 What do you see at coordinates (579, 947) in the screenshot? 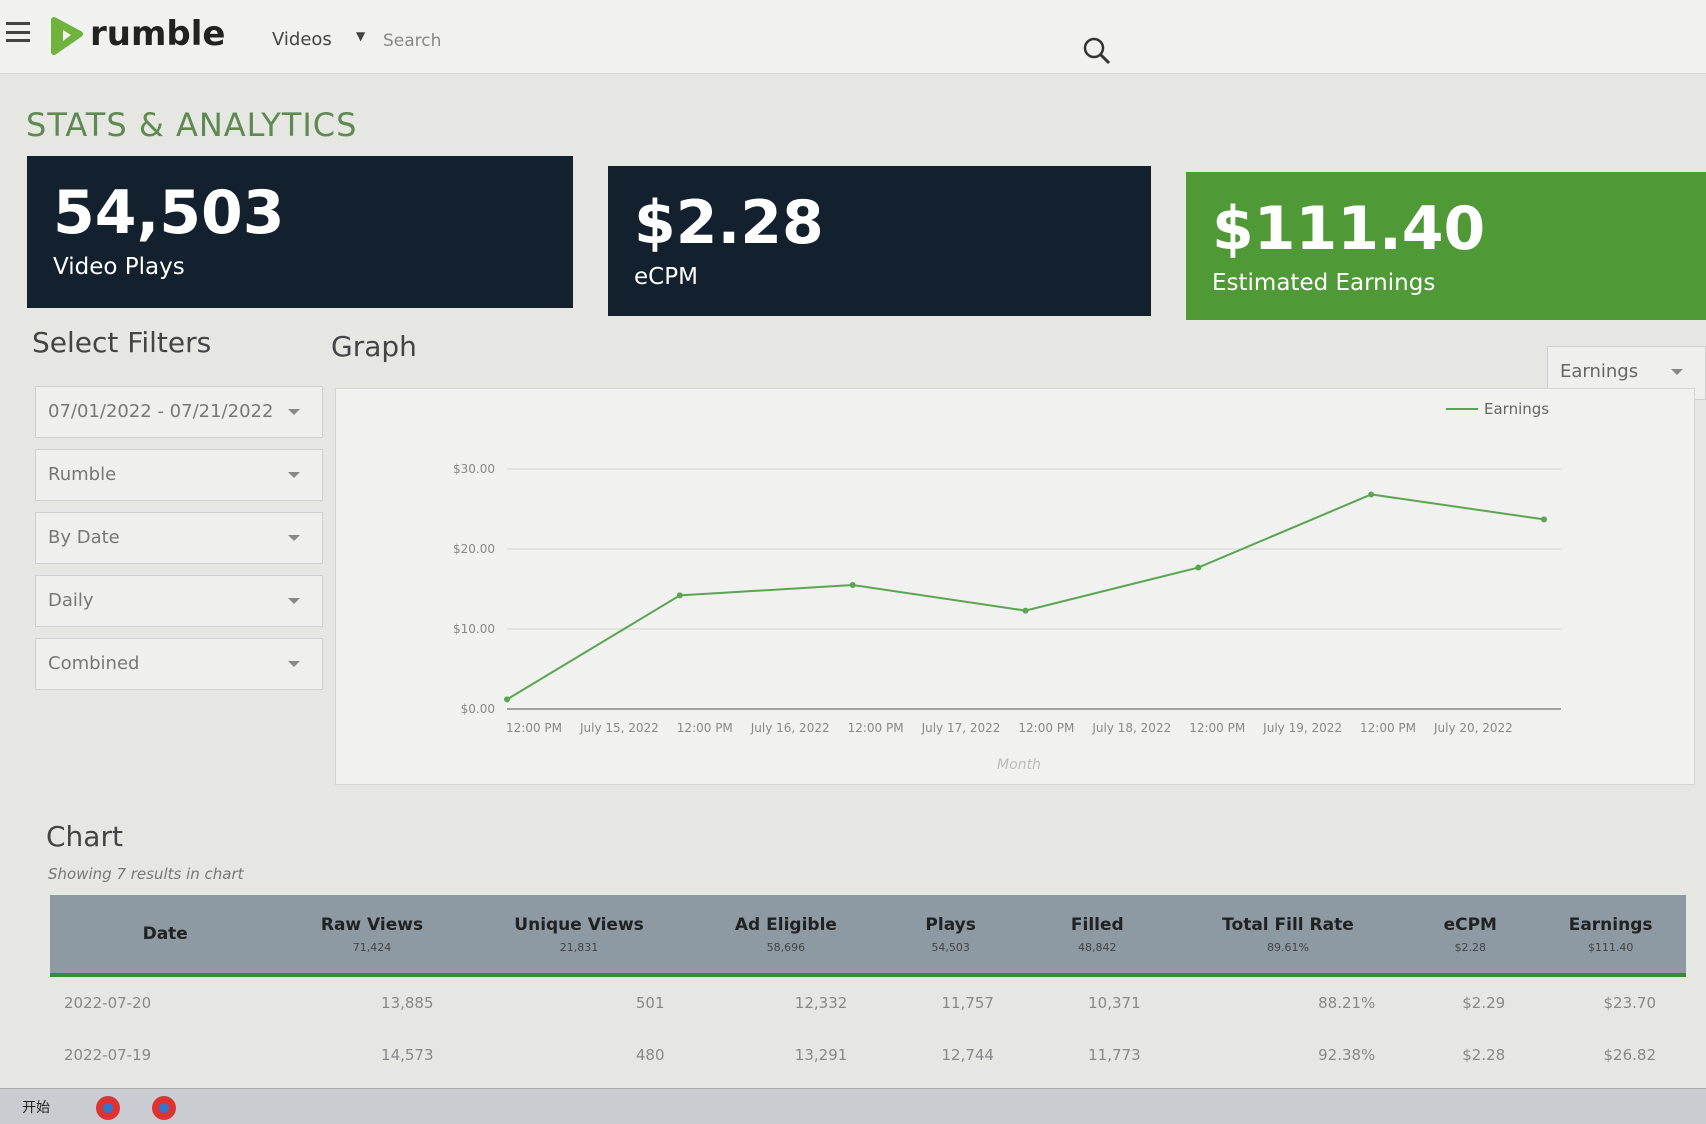
I see `column-total: 21,831` at bounding box center [579, 947].